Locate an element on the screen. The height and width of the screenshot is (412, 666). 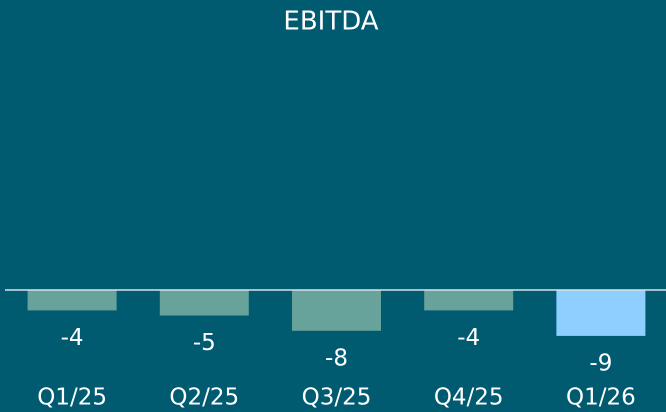
value-label: -9 is located at coordinates (600, 363).